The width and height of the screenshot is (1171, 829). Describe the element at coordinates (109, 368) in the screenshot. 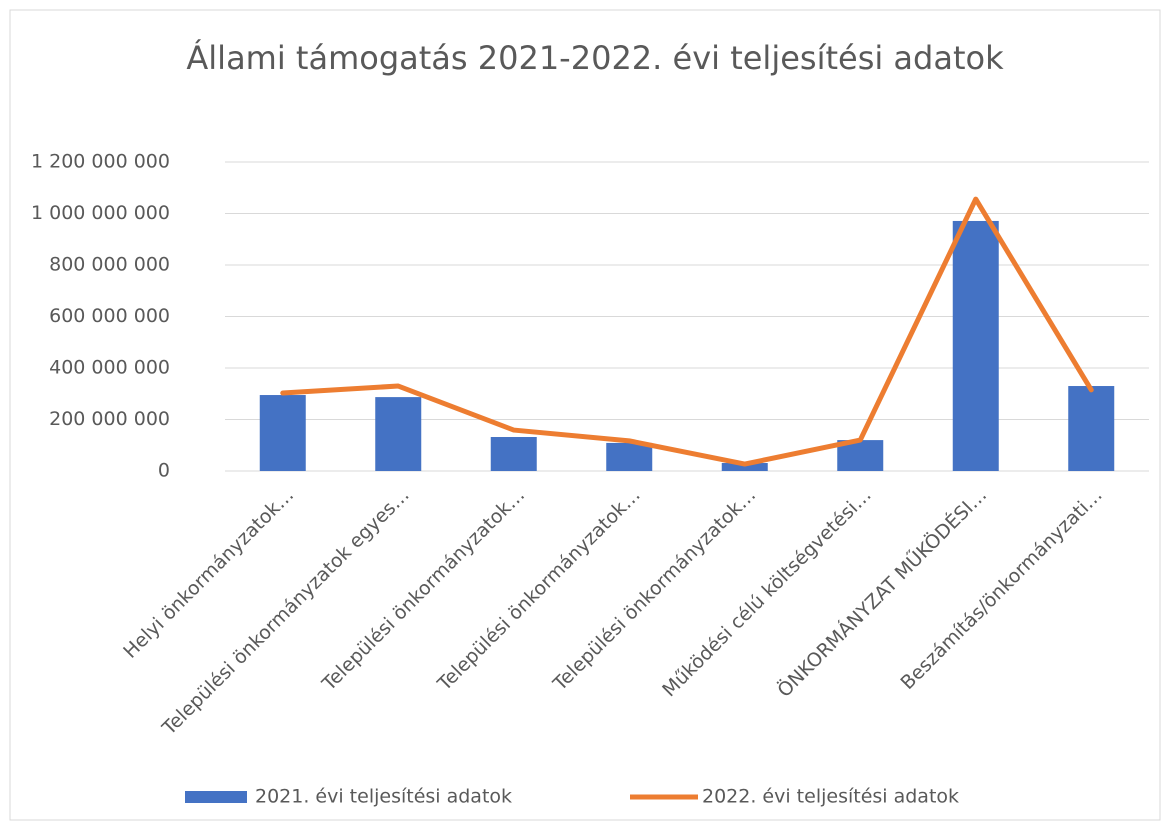

I see `y-tick-label: 400 000 000` at that location.